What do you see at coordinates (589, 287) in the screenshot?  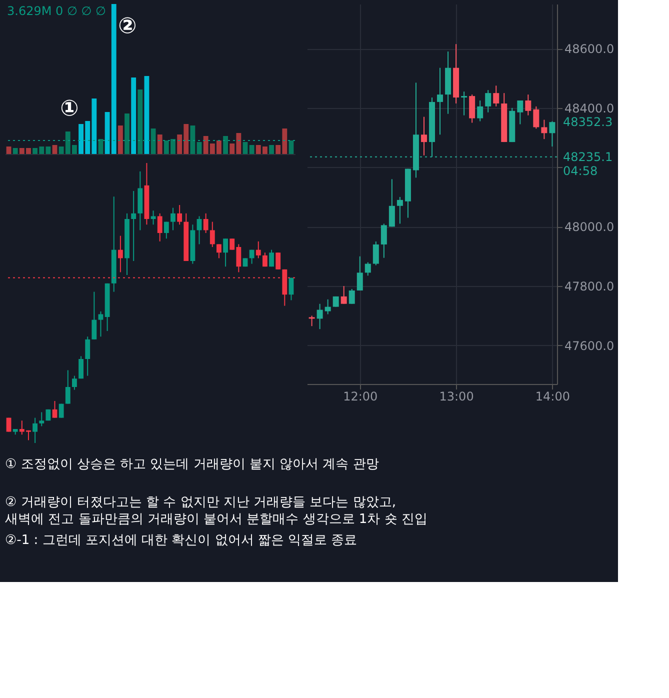 I see `y-tick-label: 47800.0` at bounding box center [589, 287].